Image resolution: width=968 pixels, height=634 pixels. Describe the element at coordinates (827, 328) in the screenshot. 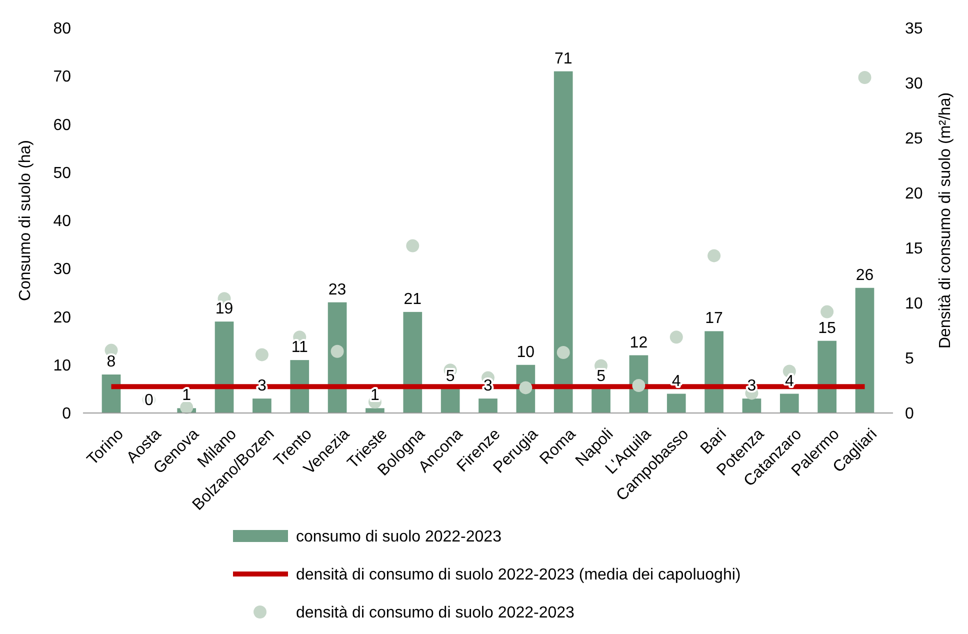

I see `data-label: 15` at that location.